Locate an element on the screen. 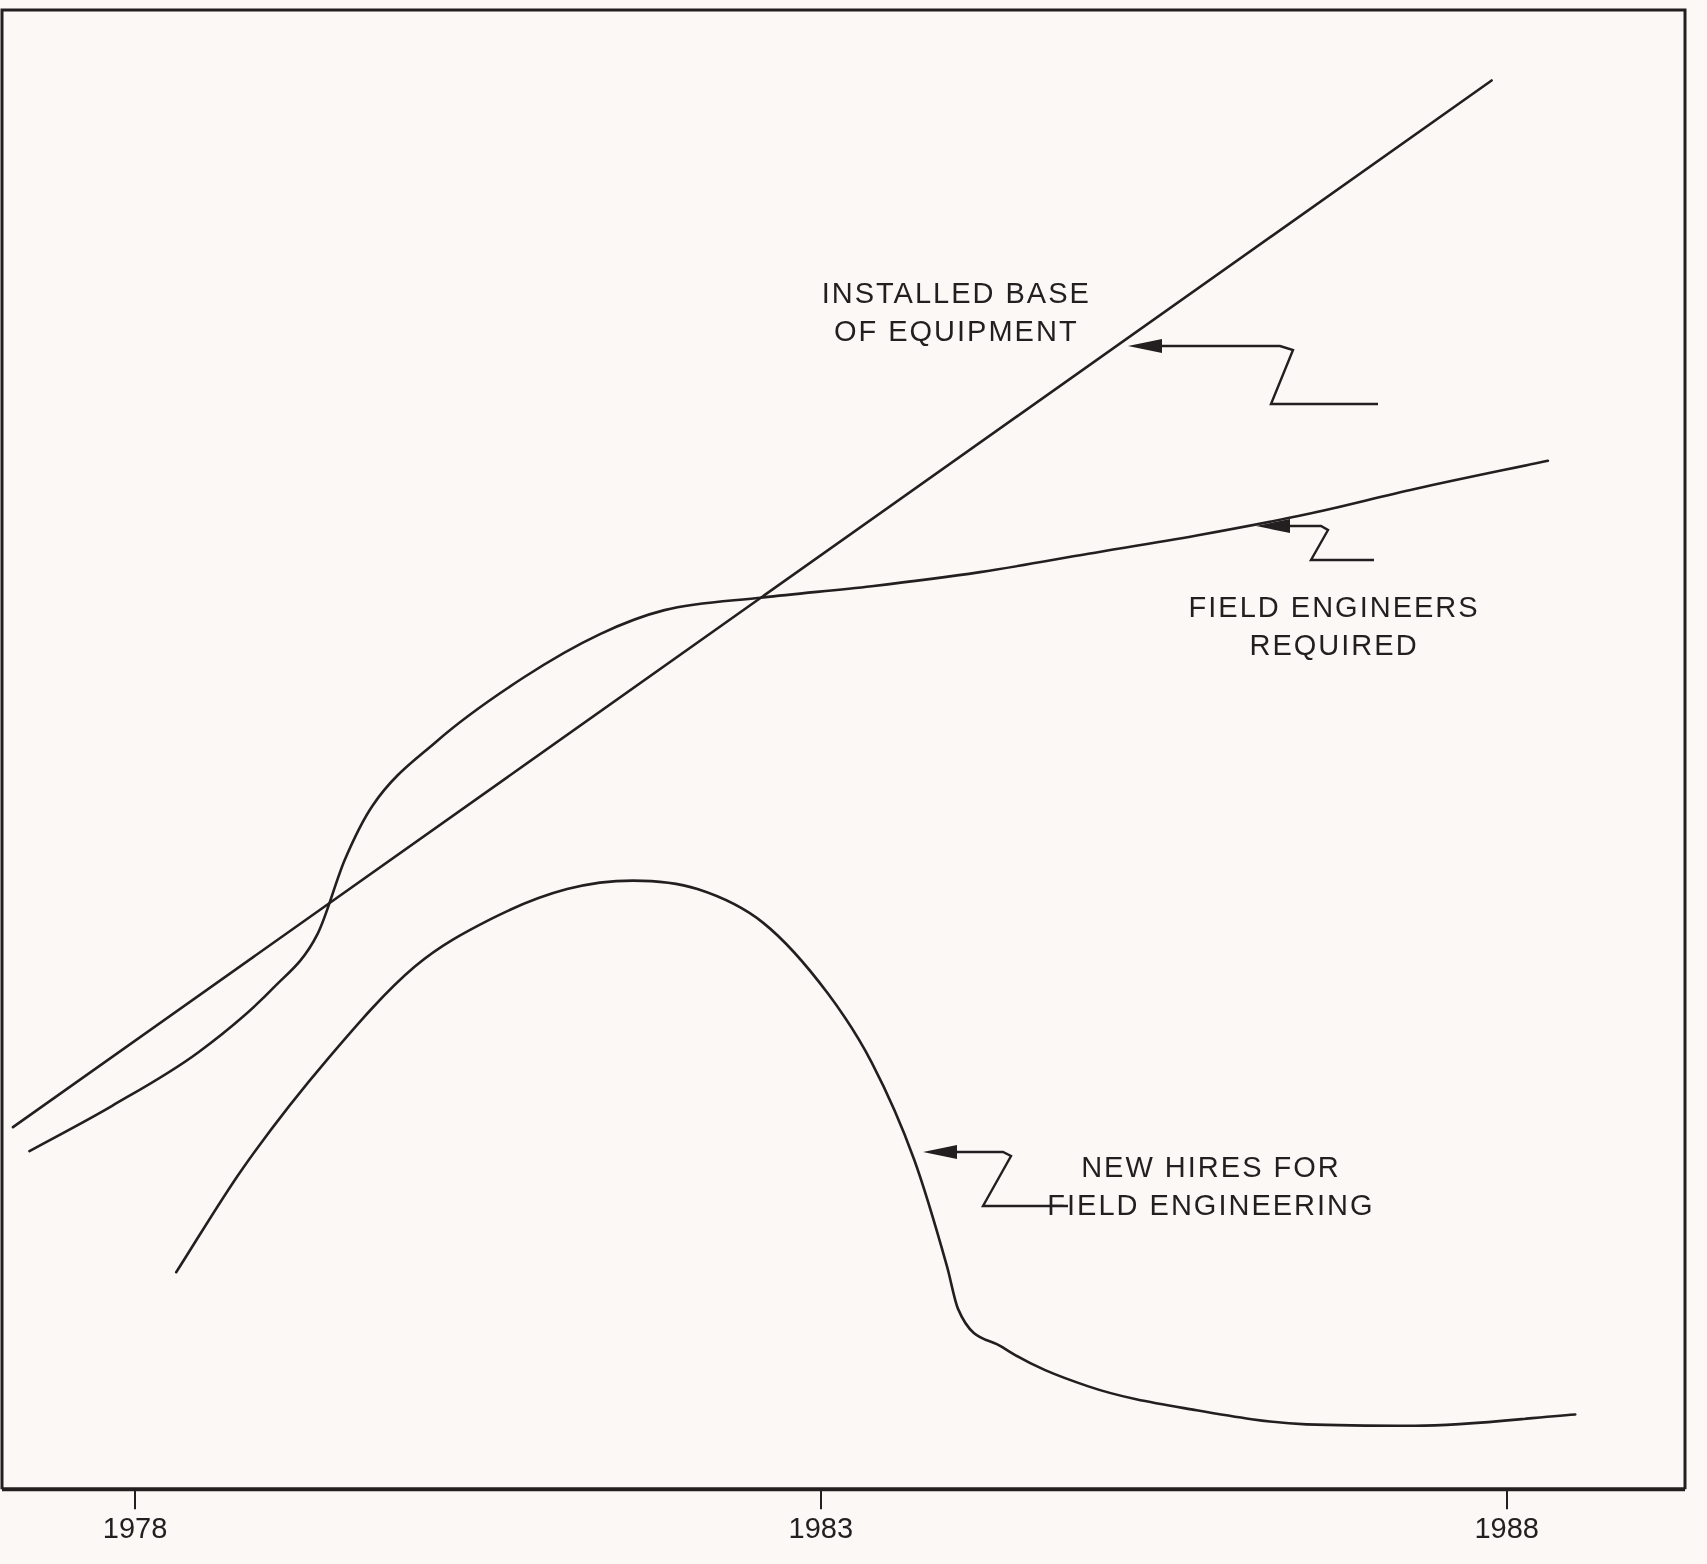  x-tick-label: 1988 is located at coordinates (1506, 1527).